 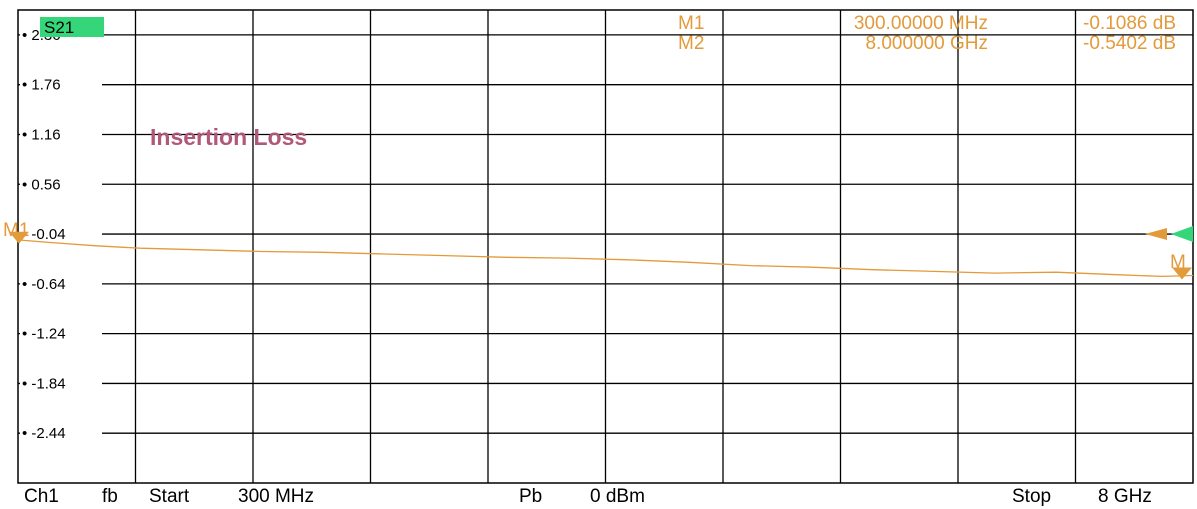 What do you see at coordinates (110, 496) in the screenshot?
I see `footer-mode: fb` at bounding box center [110, 496].